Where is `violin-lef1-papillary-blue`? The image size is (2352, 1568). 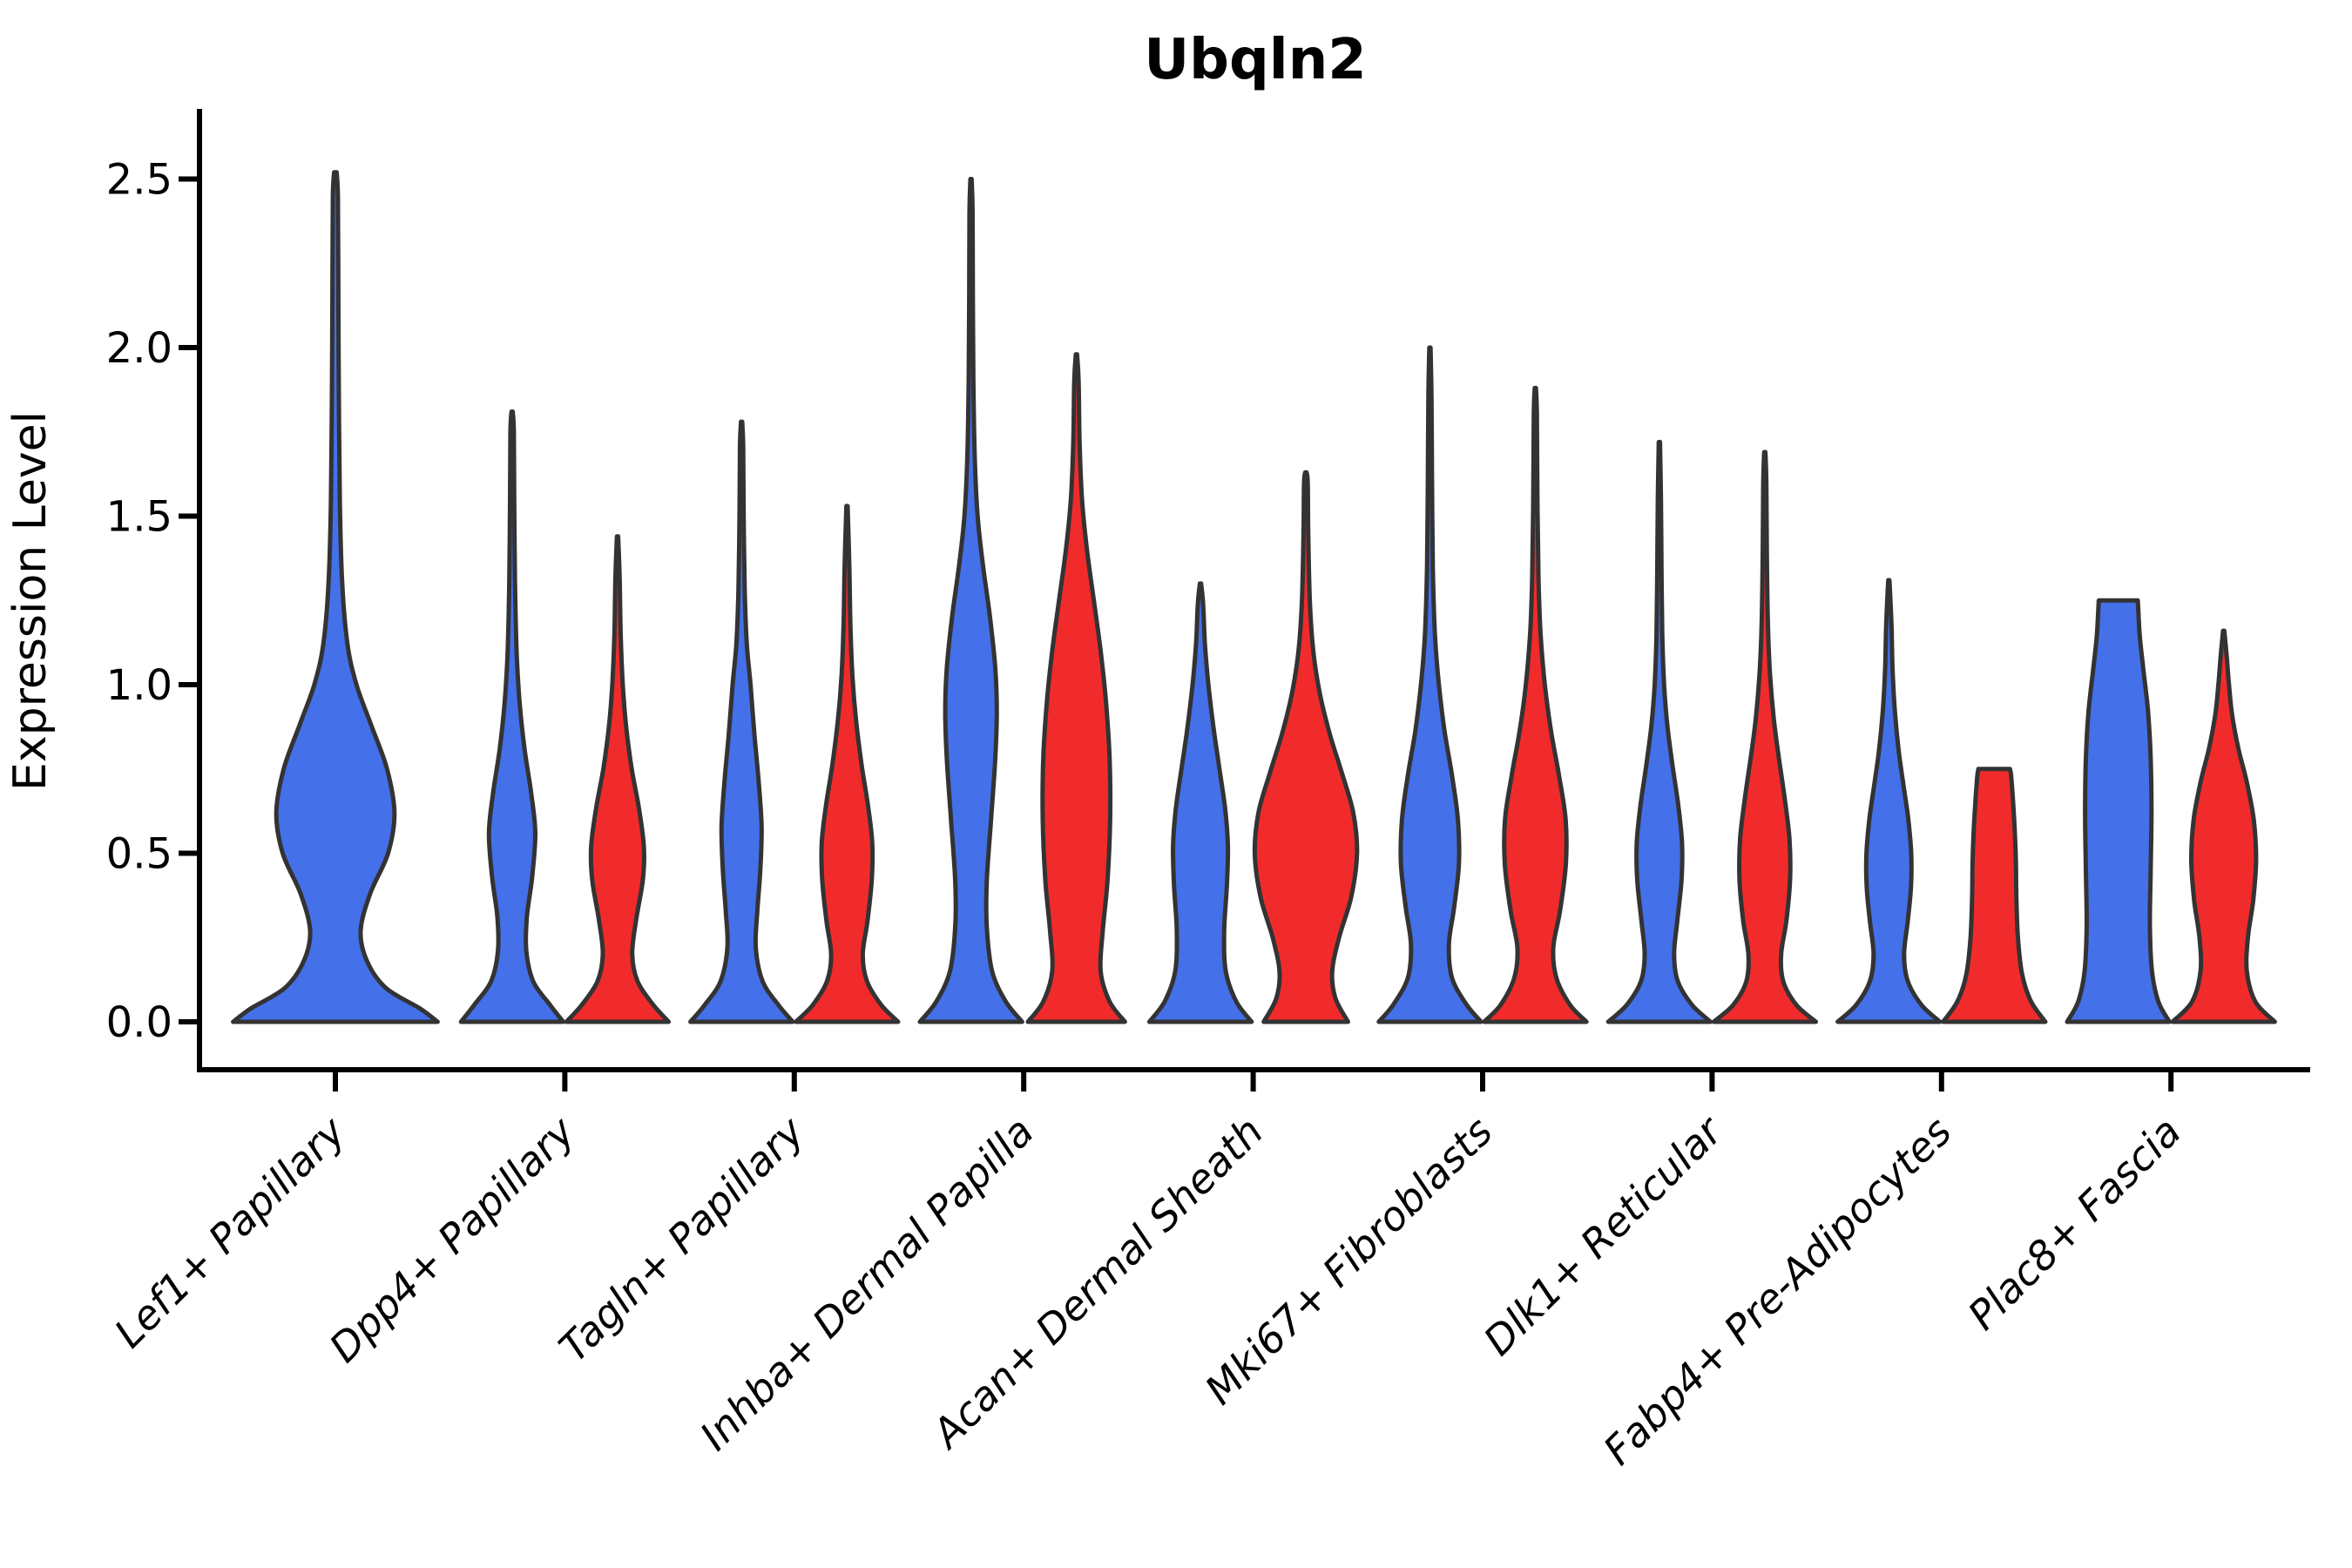
violin-lef1-papillary-blue is located at coordinates (335, 597).